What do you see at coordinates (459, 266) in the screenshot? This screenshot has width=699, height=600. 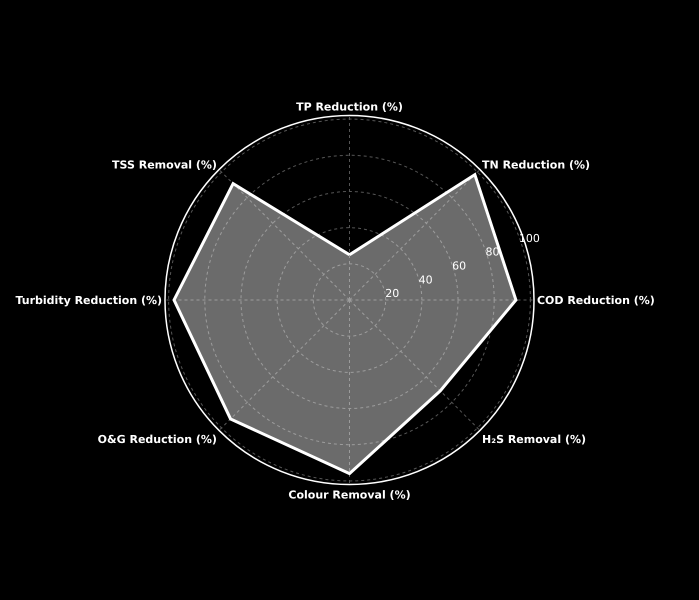 I see `y-tick-label: 60` at bounding box center [459, 266].